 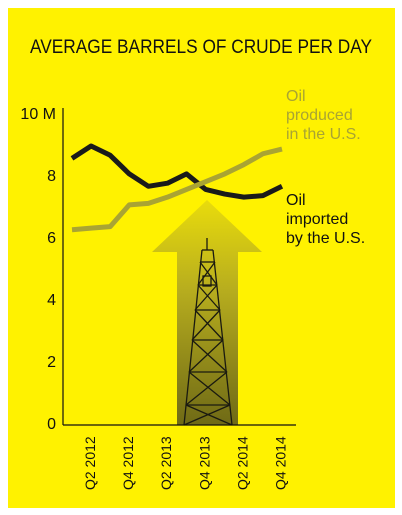 What do you see at coordinates (51, 362) in the screenshot?
I see `y-tick-label: 2` at bounding box center [51, 362].